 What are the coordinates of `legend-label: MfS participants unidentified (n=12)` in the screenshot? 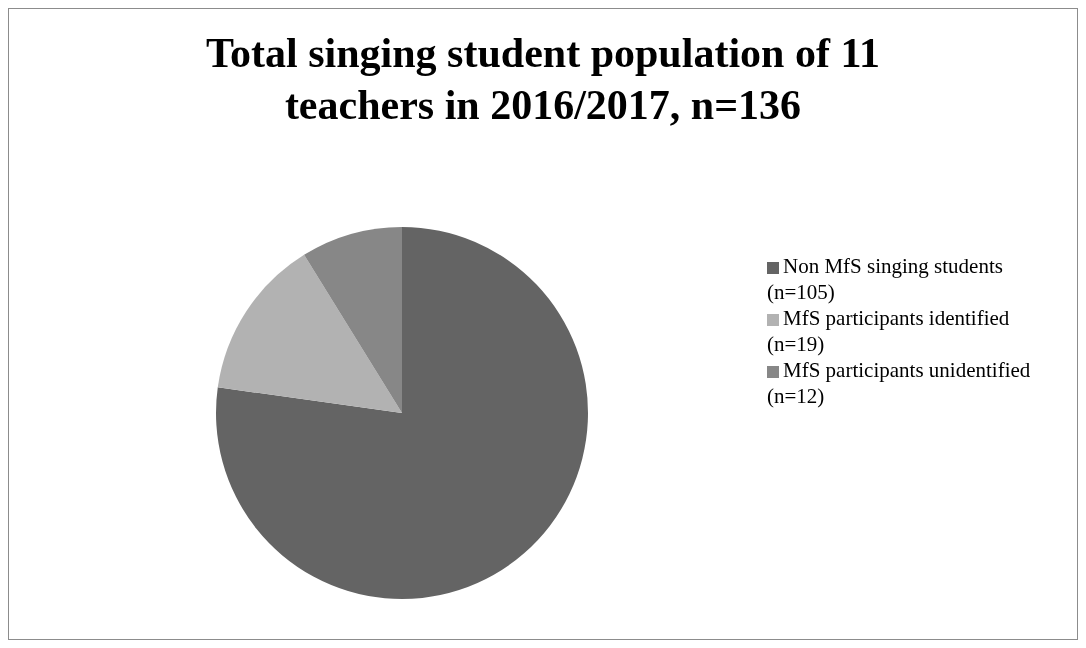 It's located at (899, 383).